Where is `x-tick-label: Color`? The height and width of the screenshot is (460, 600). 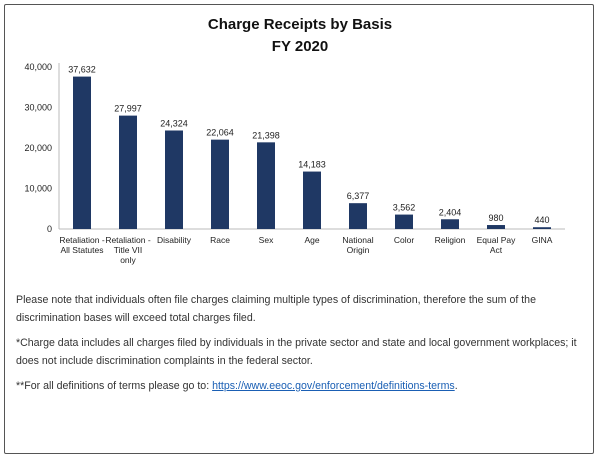 x-tick-label: Color is located at coordinates (404, 240).